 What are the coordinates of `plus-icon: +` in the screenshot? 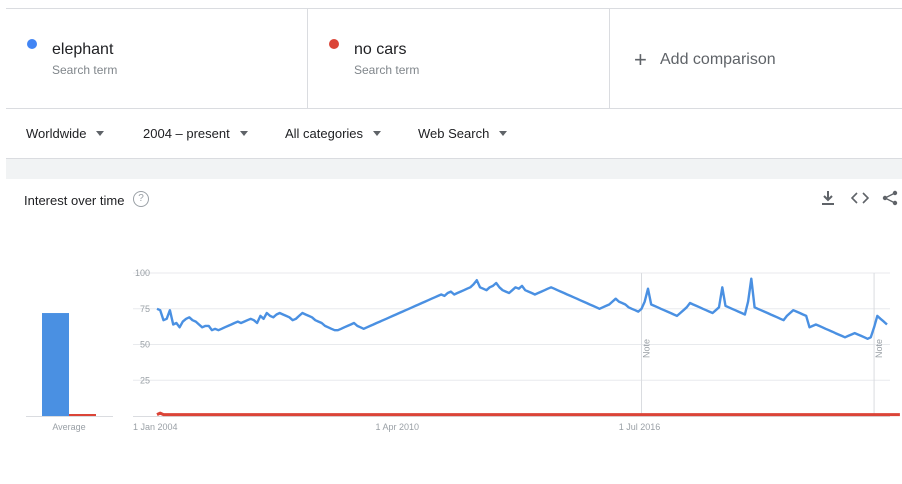 It's located at (640, 59).